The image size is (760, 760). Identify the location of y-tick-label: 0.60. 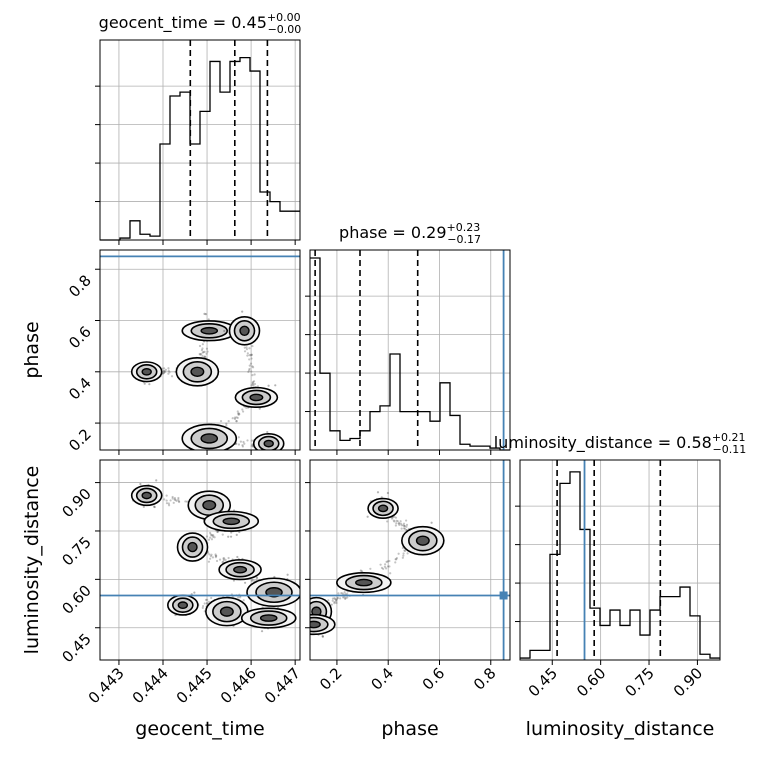
(76, 599).